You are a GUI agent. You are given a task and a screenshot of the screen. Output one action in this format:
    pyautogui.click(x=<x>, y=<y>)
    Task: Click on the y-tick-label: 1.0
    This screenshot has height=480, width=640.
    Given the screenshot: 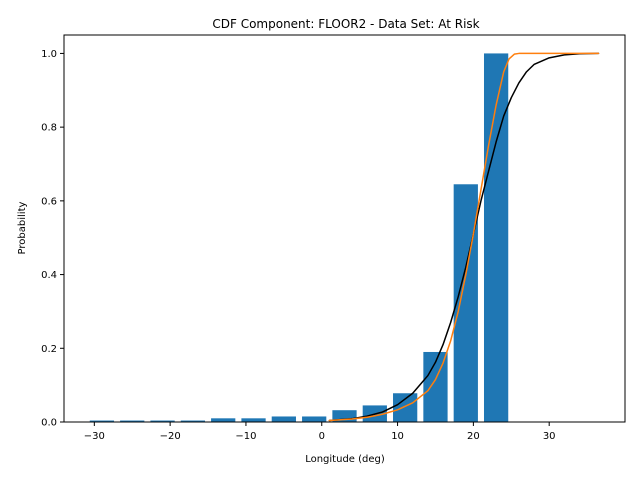 What is the action you would take?
    pyautogui.click(x=49, y=54)
    